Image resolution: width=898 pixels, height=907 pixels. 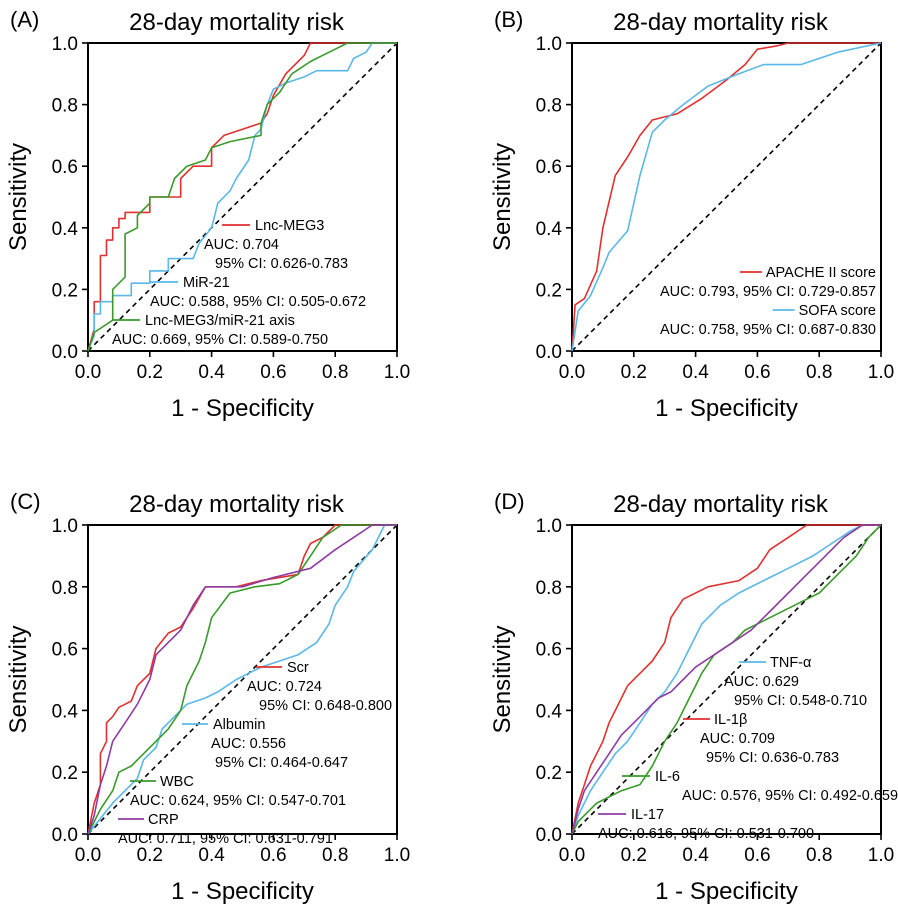 I want to click on legend-name: MiR-21, so click(x=206, y=283).